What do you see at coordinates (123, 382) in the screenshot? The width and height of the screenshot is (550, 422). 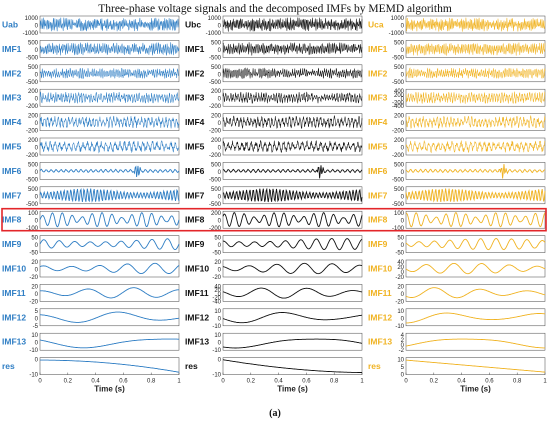 I see `x-tick-label: 0.6` at bounding box center [123, 382].